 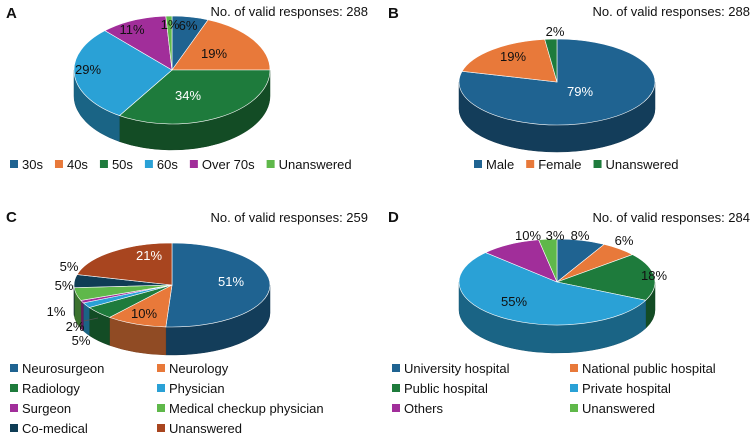 I want to click on legend-swatch-female, so click(x=530, y=164).